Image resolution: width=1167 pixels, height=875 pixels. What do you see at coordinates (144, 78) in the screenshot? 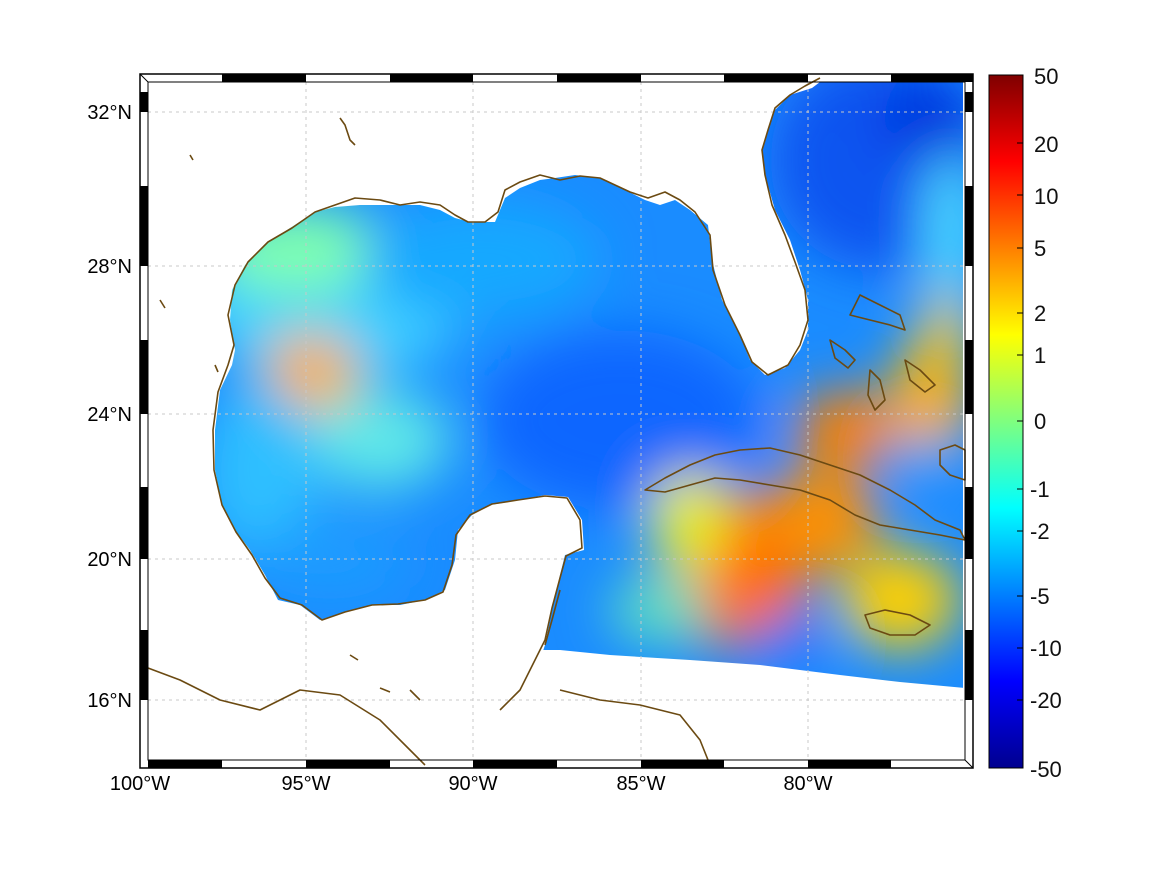
I see `frame-corner-tl` at bounding box center [144, 78].